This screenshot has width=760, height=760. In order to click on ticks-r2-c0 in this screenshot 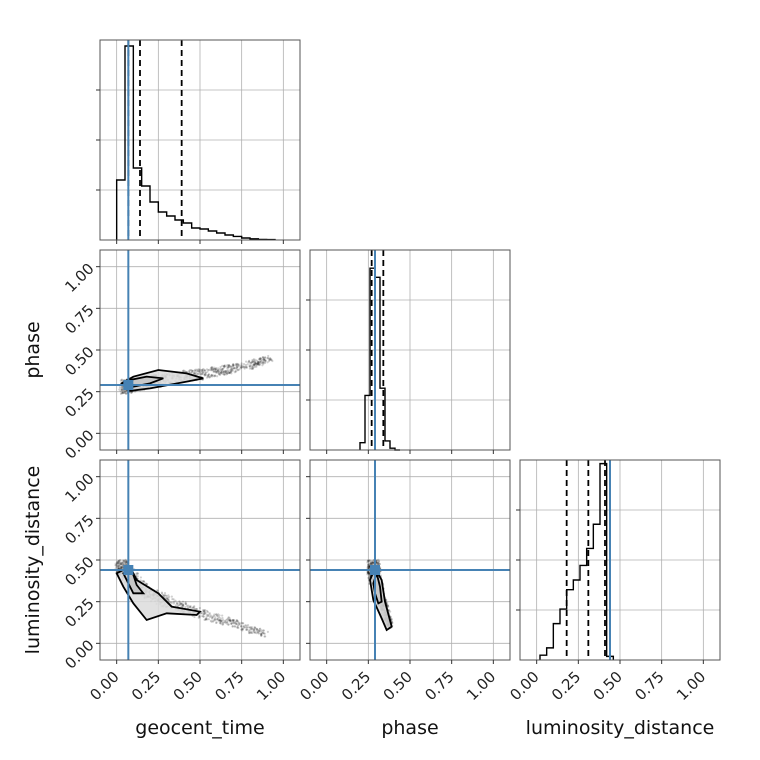, I will do `click(190, 570)`.